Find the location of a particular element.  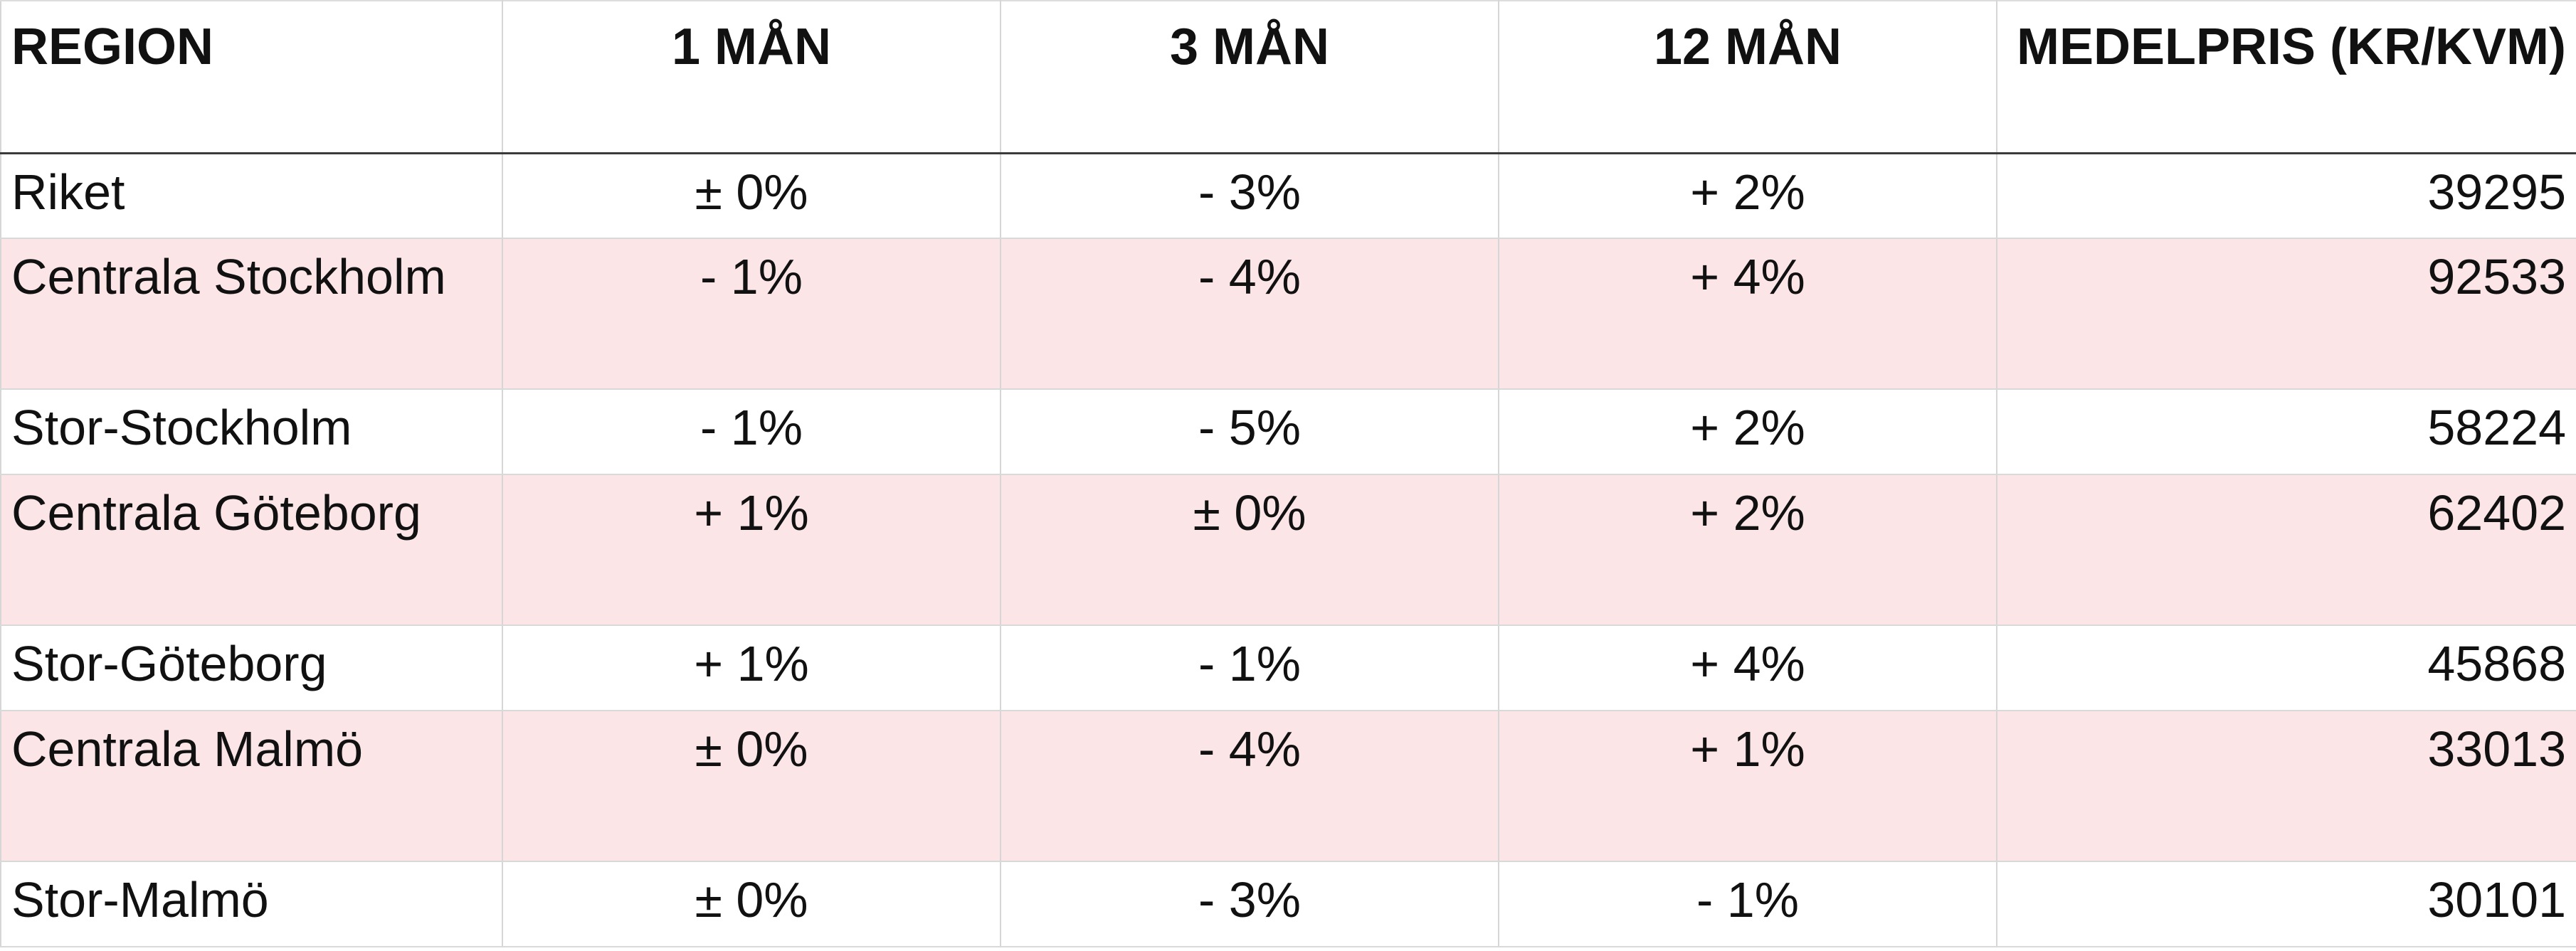

cell-region: Centrala Göteborg is located at coordinates (251, 550).